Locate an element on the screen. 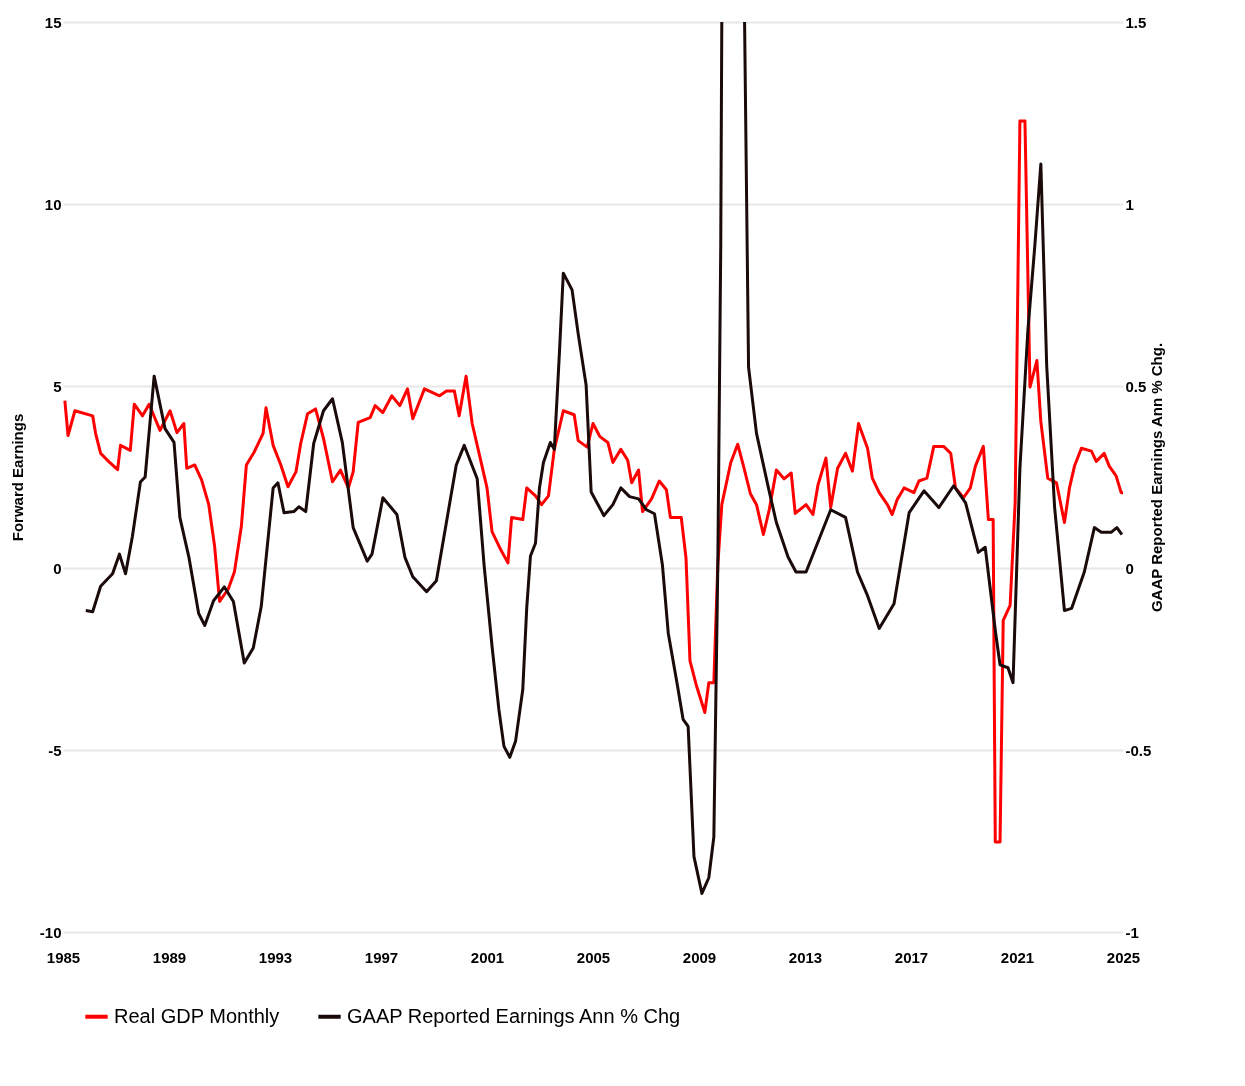  y2-tick-label: -1 is located at coordinates (1132, 932).